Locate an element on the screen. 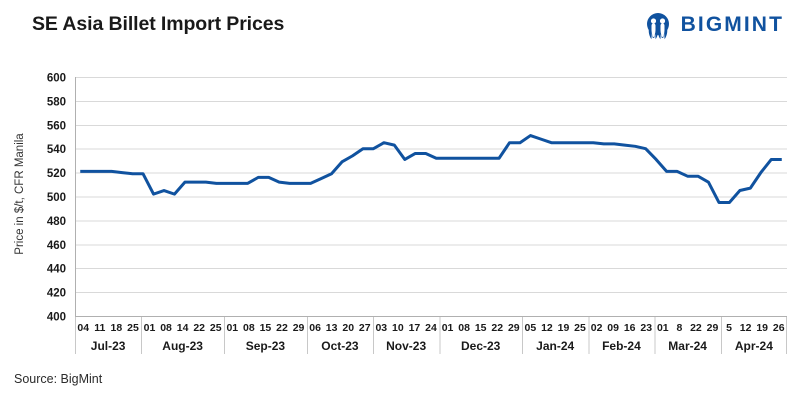 This screenshot has width=800, height=401. x-axis-day-tick: 13 is located at coordinates (332, 328).